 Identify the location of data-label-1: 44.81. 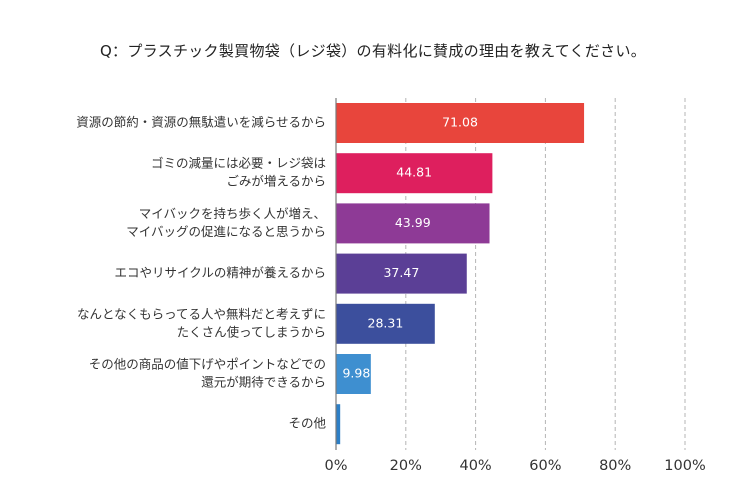
(414, 172).